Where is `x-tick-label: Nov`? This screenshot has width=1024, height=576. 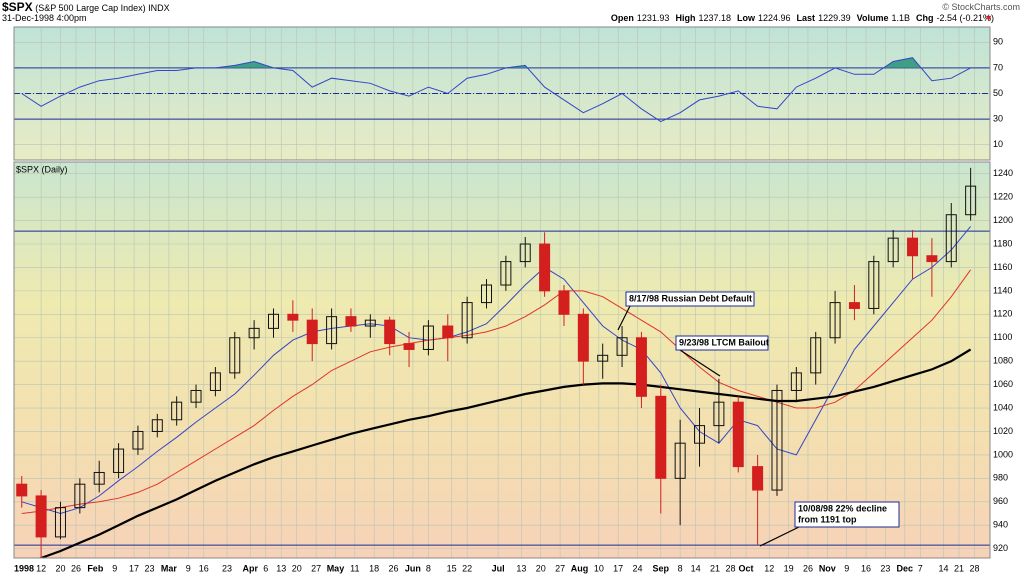
x-tick-label: Nov is located at coordinates (827, 568).